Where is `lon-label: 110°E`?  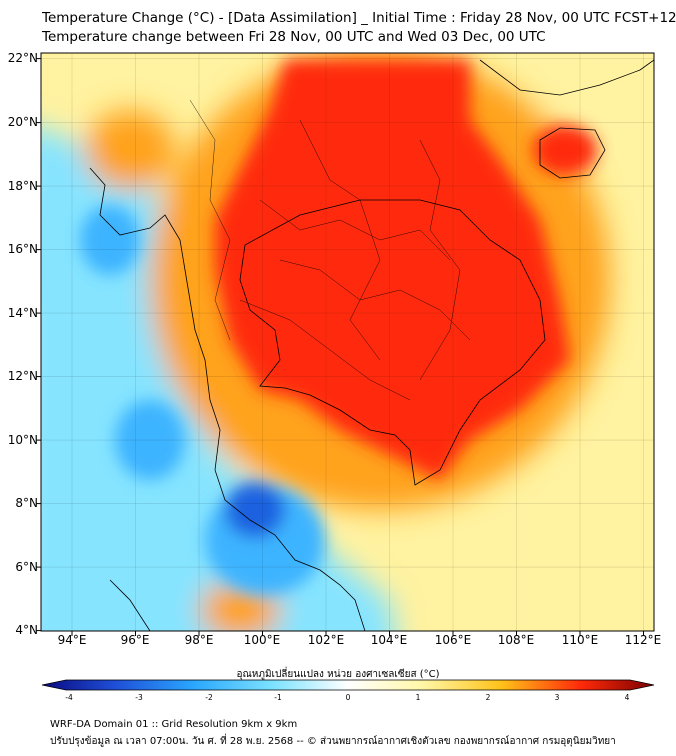
lon-label: 110°E is located at coordinates (580, 640).